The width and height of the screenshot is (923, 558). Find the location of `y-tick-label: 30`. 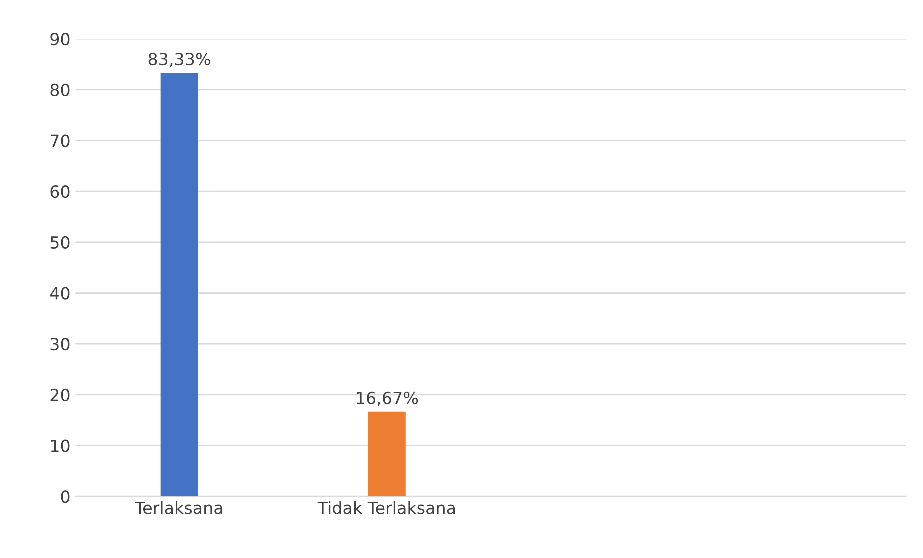

y-tick-label: 30 is located at coordinates (60, 344).